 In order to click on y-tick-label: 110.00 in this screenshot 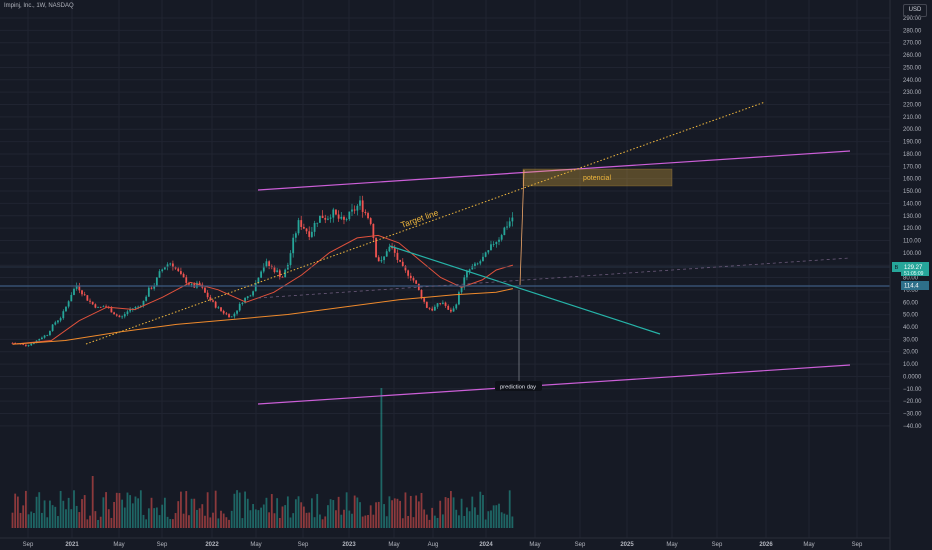, I will do `click(912, 241)`.